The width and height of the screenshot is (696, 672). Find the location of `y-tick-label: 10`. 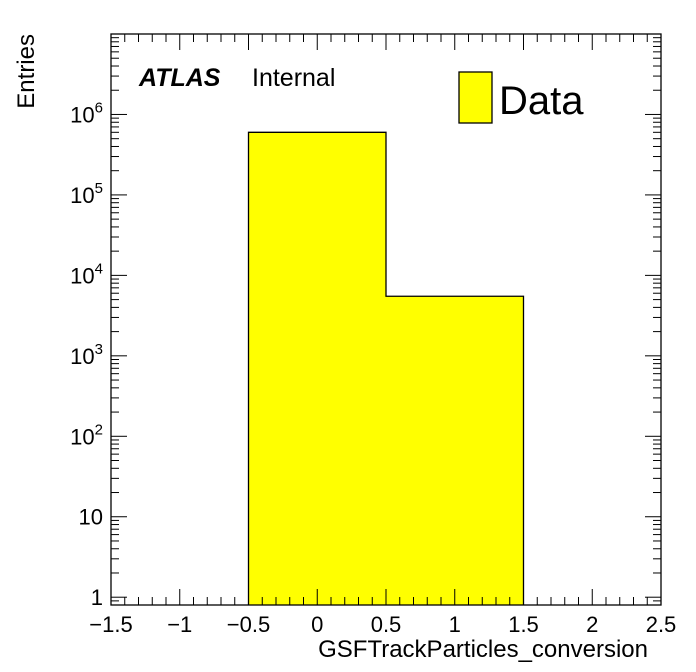

y-tick-label: 10 is located at coordinates (91, 517).